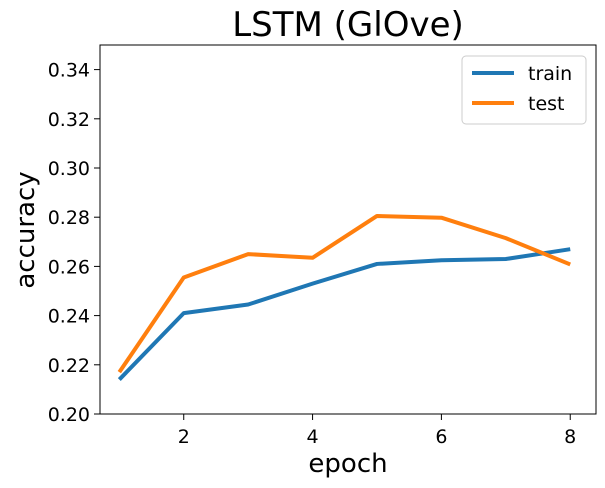  What do you see at coordinates (69, 267) in the screenshot?
I see `y-tick-label: 0.26` at bounding box center [69, 267].